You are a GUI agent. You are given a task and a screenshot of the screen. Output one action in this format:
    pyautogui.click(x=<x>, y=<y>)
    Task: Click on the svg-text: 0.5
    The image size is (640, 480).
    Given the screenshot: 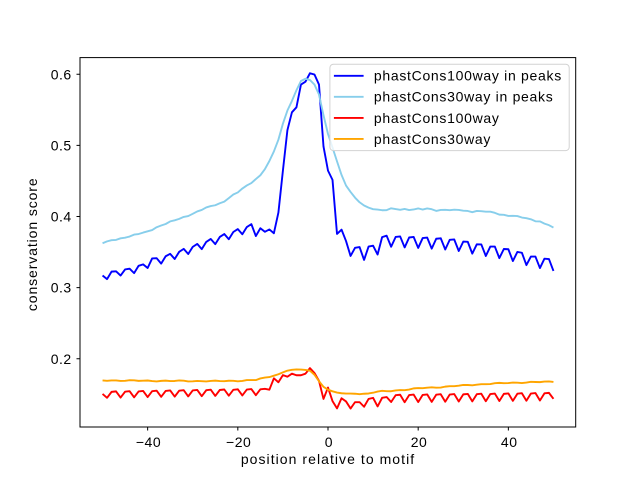 What is the action you would take?
    pyautogui.click(x=61, y=145)
    